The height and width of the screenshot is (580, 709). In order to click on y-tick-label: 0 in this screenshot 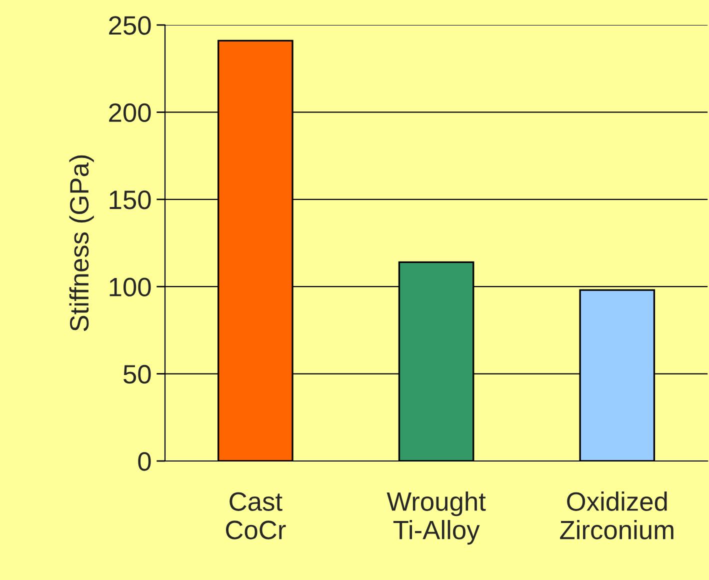, I will do `click(144, 461)`.